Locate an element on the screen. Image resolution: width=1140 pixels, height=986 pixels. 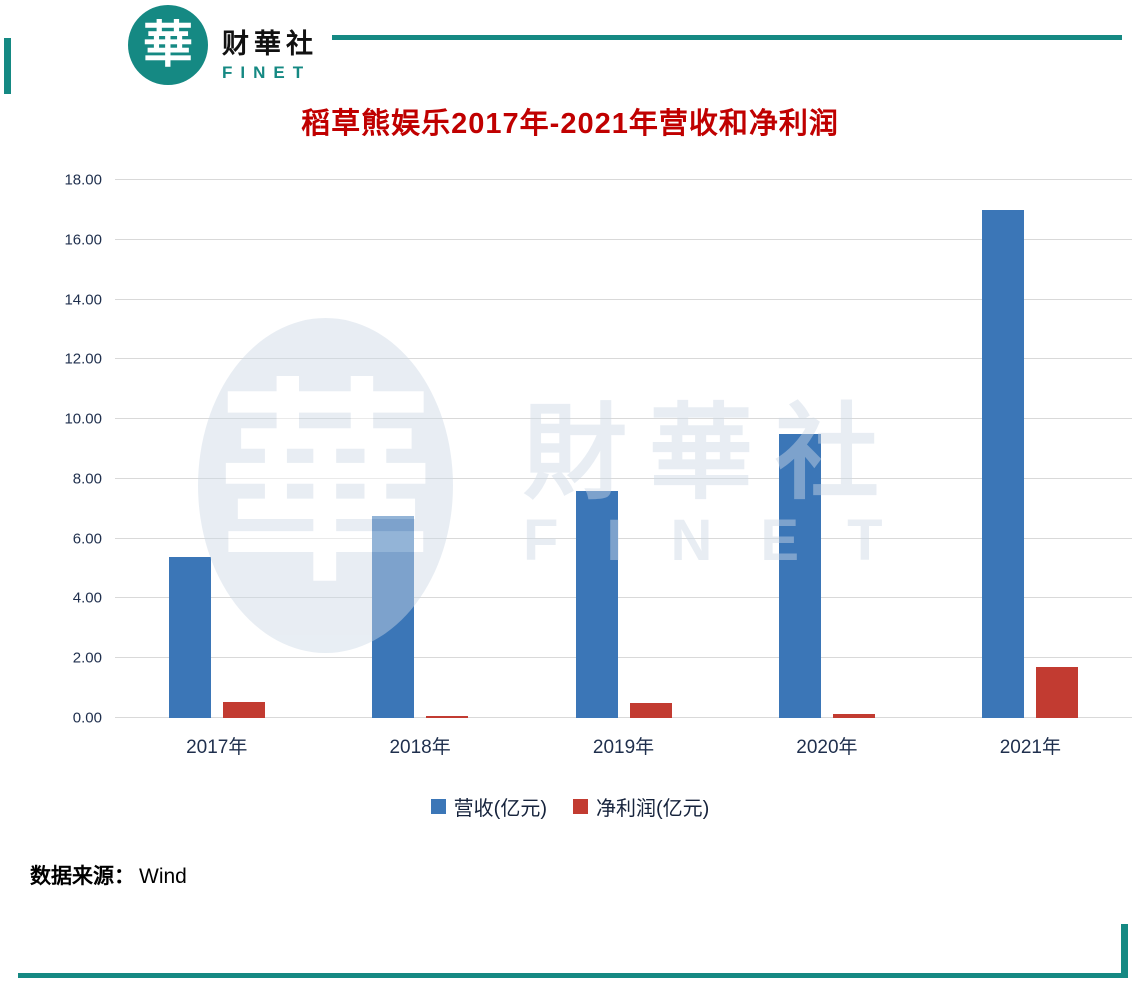
data-source: 数据来源： Wind is located at coordinates (108, 875).